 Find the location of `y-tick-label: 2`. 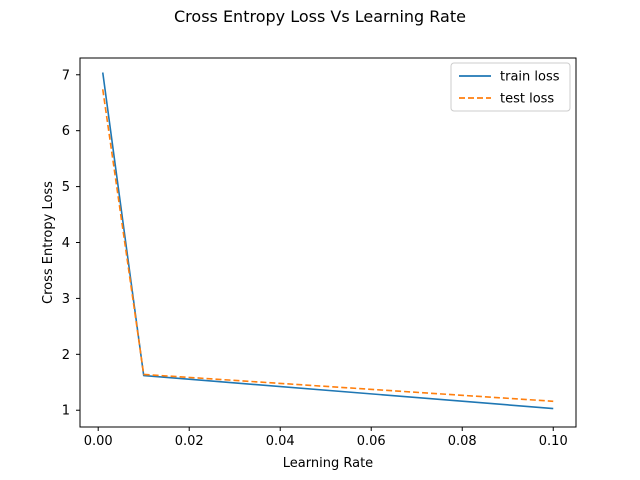

y-tick-label: 2 is located at coordinates (66, 355).